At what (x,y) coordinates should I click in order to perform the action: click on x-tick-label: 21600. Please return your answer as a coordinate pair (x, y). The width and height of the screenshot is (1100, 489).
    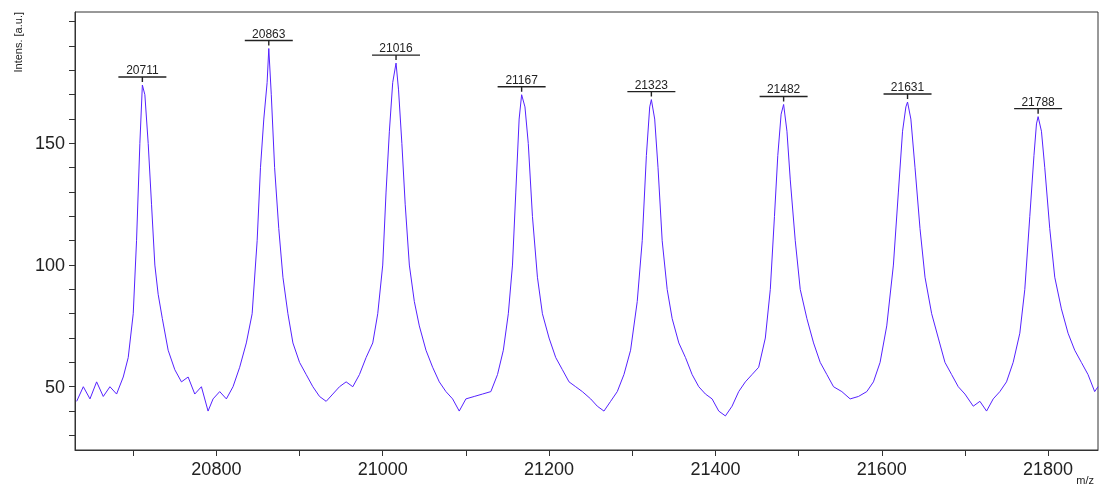
    Looking at the image, I should click on (881, 469).